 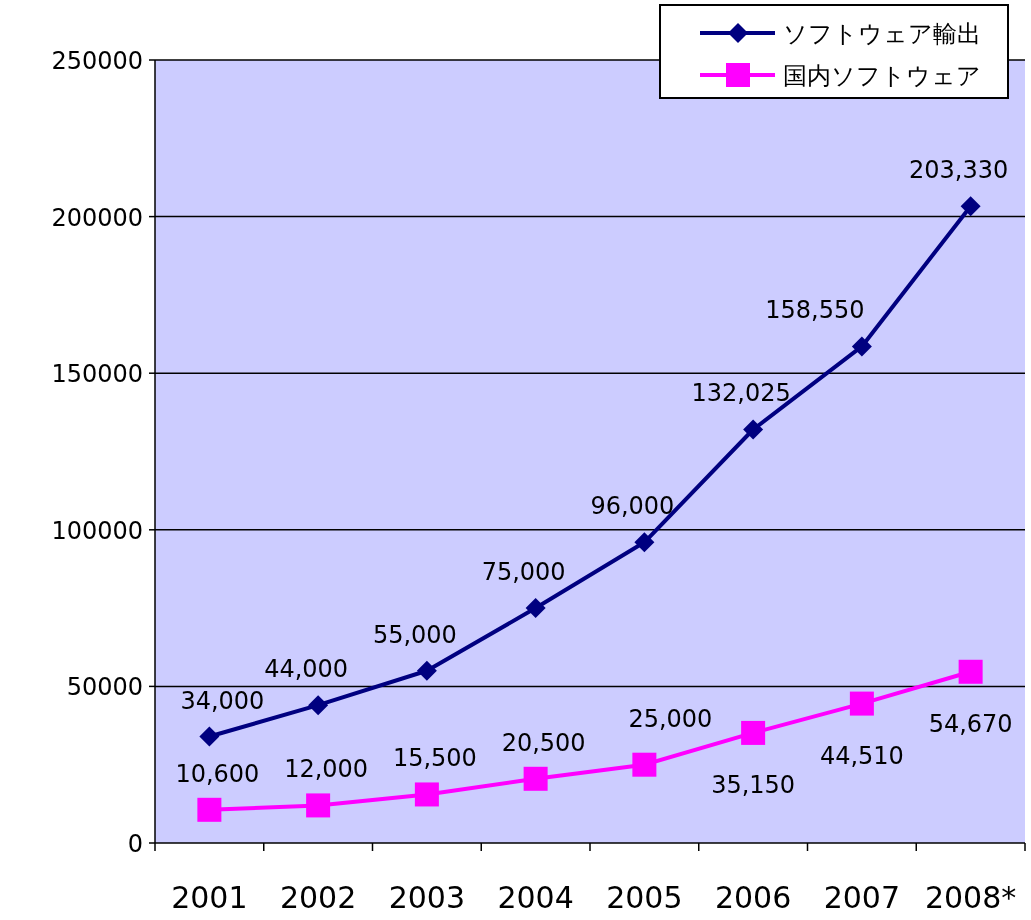 What do you see at coordinates (217, 773) in the screenshot?
I see `data-label: 10,600` at bounding box center [217, 773].